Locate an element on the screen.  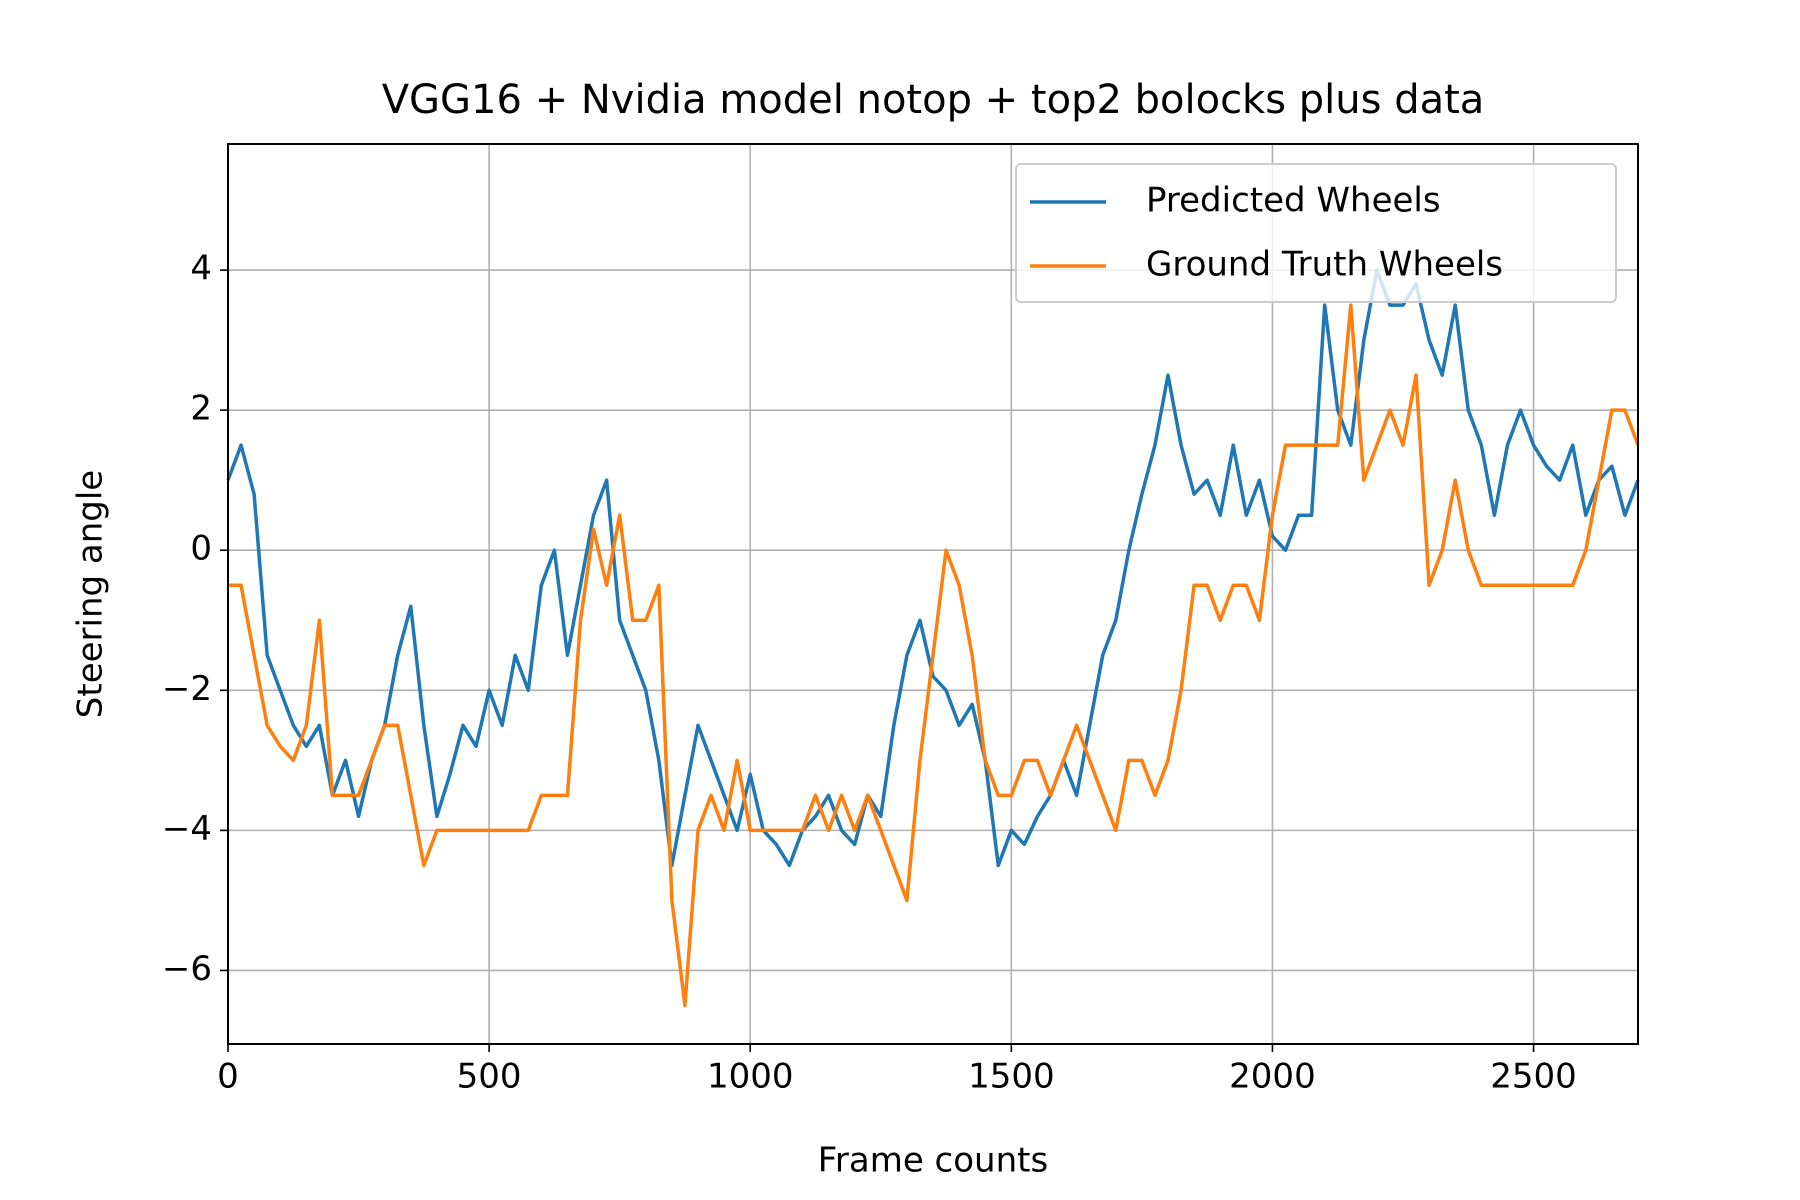
x-tick-label: 500 is located at coordinates (489, 1077).